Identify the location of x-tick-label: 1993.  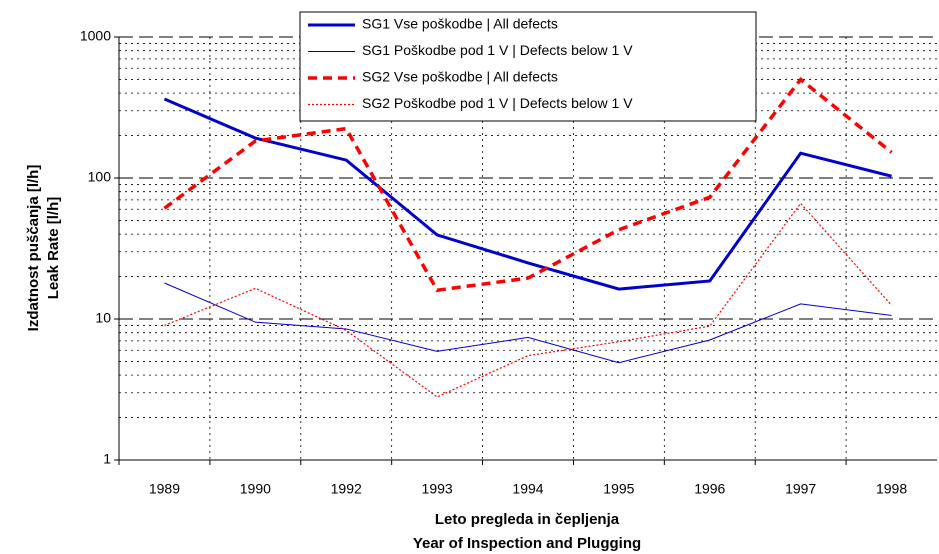
(437, 489).